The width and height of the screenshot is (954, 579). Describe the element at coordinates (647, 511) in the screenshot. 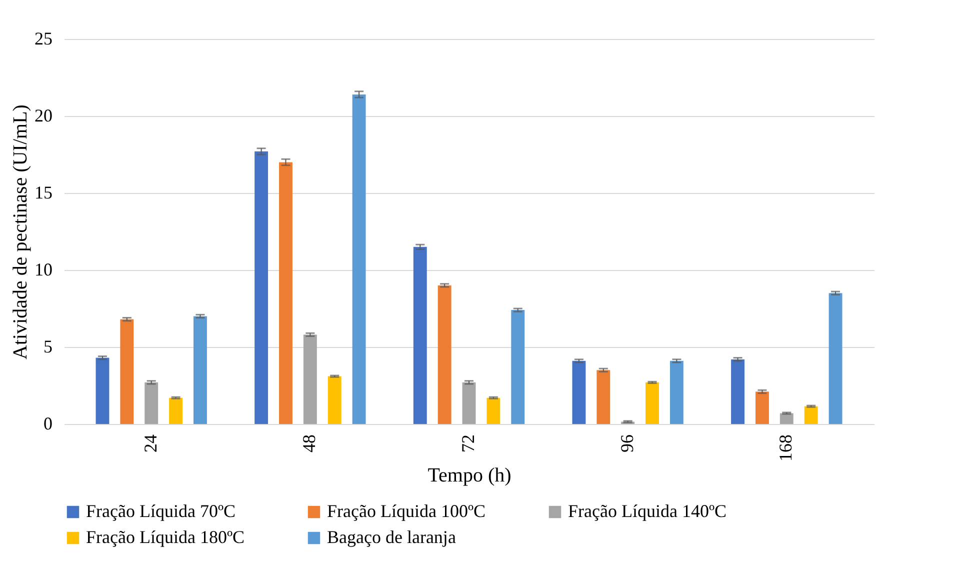

I see `legend-label: Fração Líquida 140ºC` at that location.